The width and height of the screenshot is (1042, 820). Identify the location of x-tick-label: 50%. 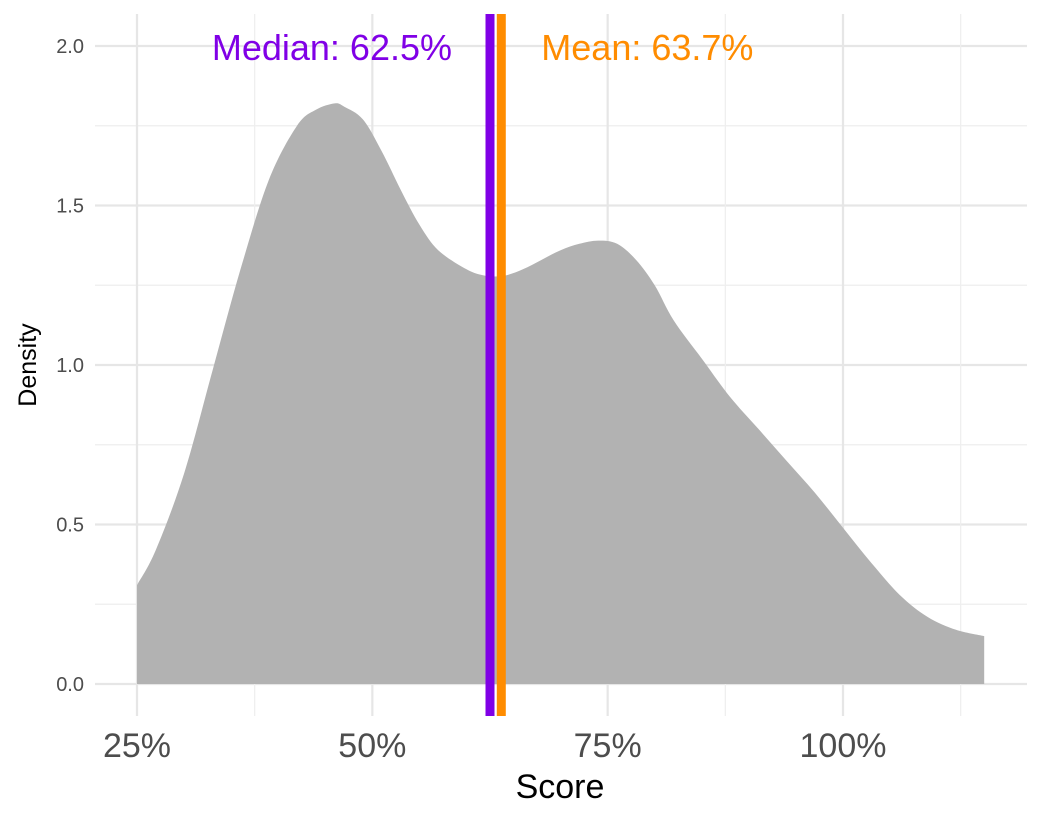
(372, 746).